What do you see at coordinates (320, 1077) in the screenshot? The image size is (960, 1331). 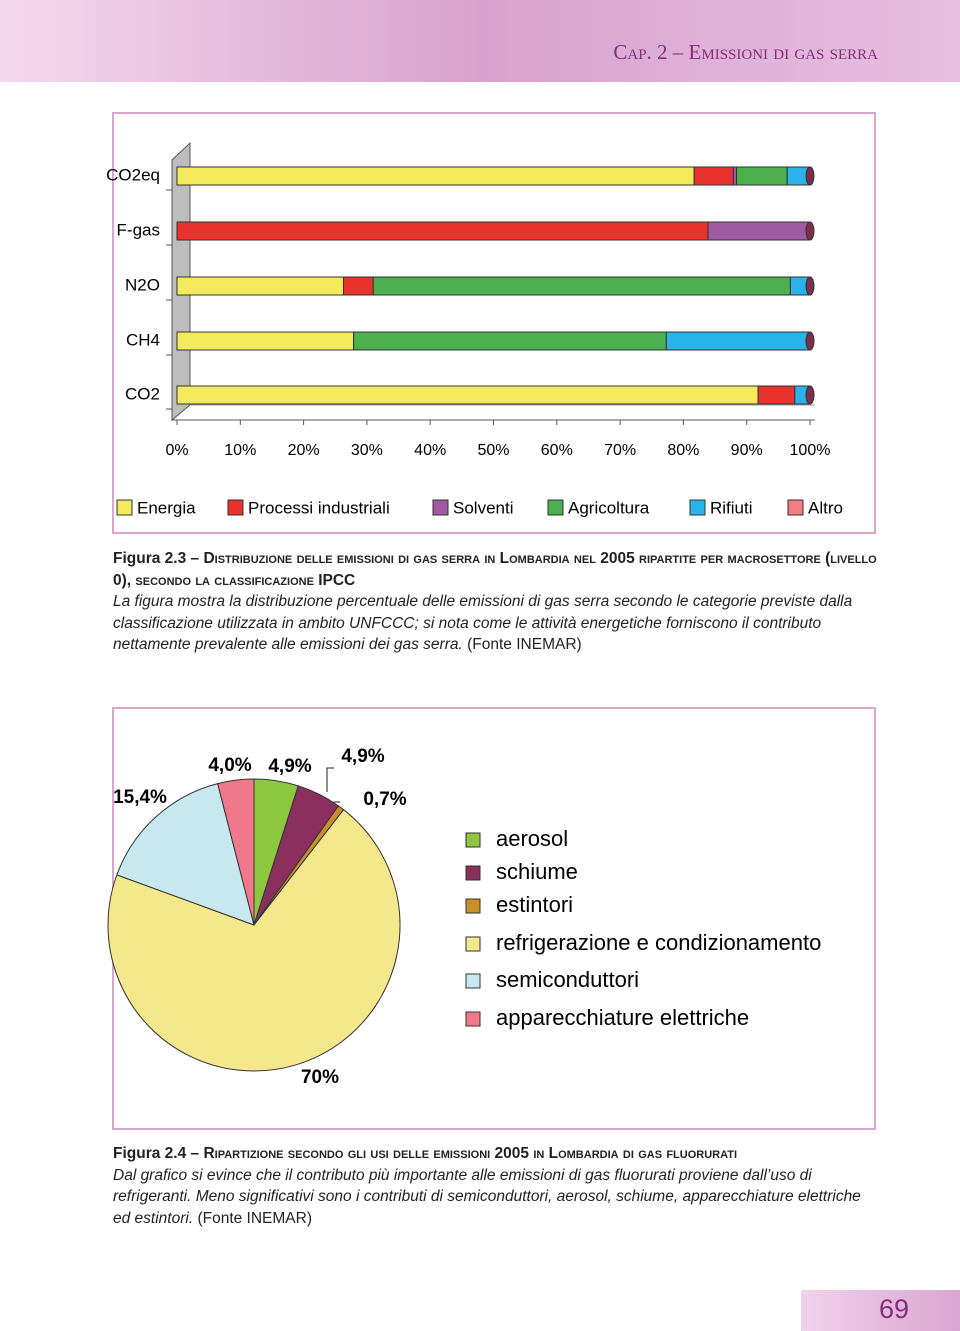 I see `pie-label: 70%` at bounding box center [320, 1077].